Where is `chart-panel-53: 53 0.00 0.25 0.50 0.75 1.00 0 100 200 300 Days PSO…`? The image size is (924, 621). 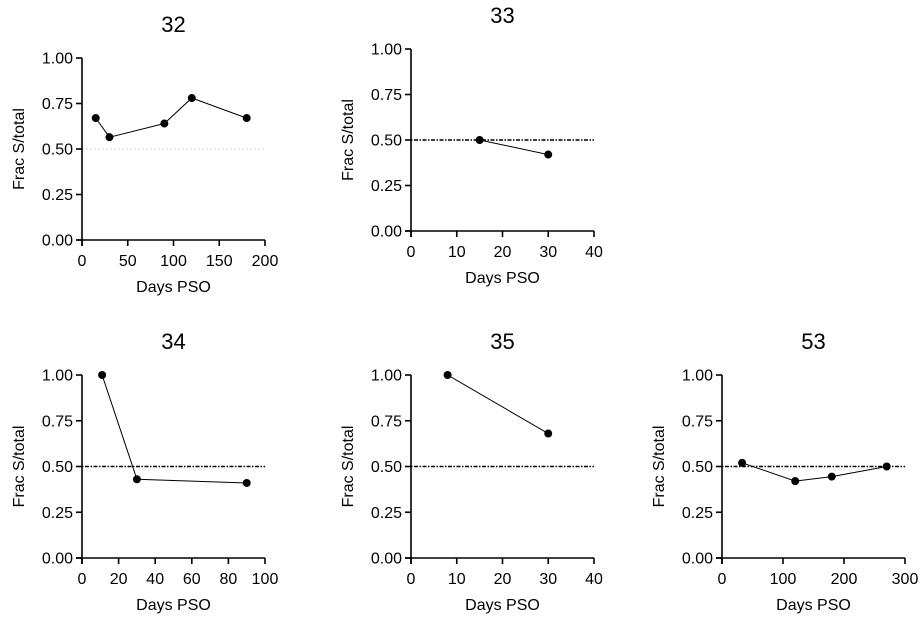
chart-panel-53: 53 0.00 0.25 0.50 0.75 1.00 0 100 200 300 Days PSO… is located at coordinates (784, 471).